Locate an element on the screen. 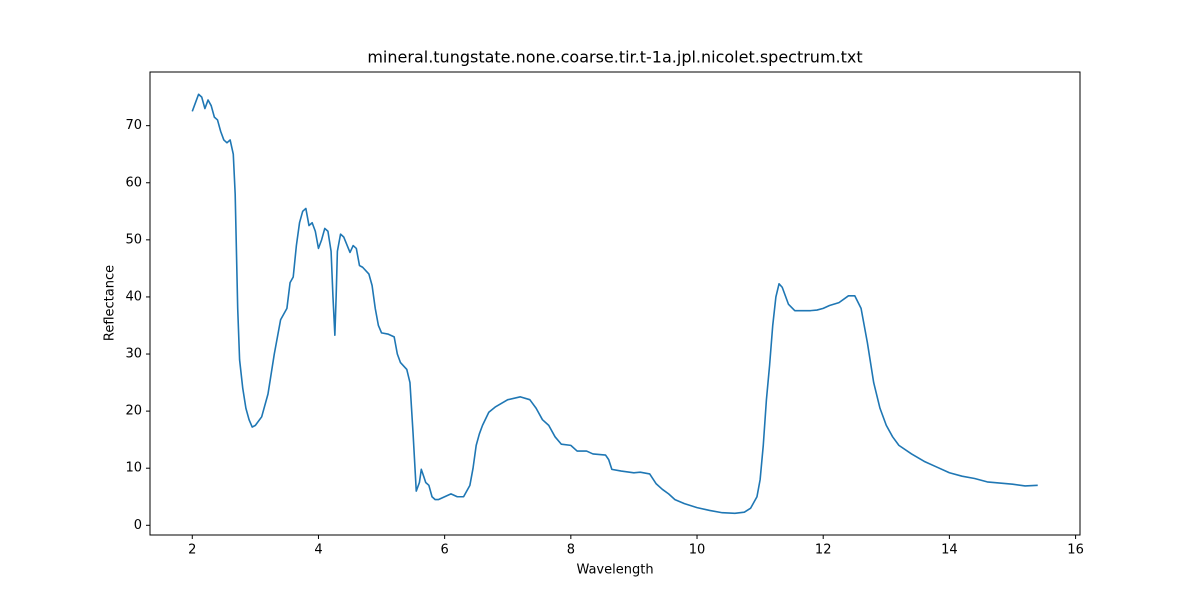 The height and width of the screenshot is (600, 1200). x-tick-label: 8 is located at coordinates (571, 550).